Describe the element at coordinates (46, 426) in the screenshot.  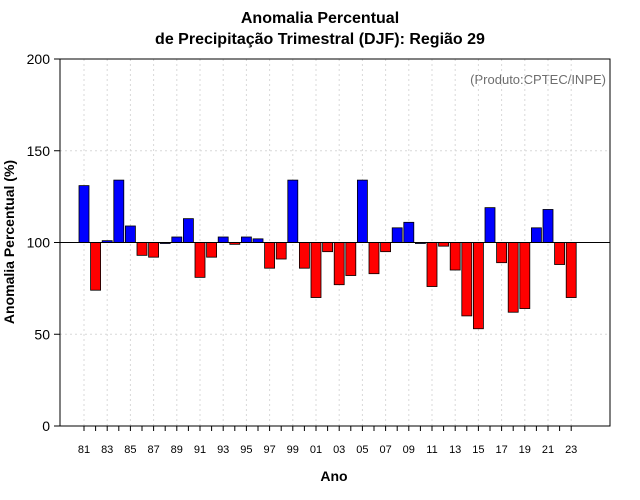
I see `y-tick-label: 0` at that location.